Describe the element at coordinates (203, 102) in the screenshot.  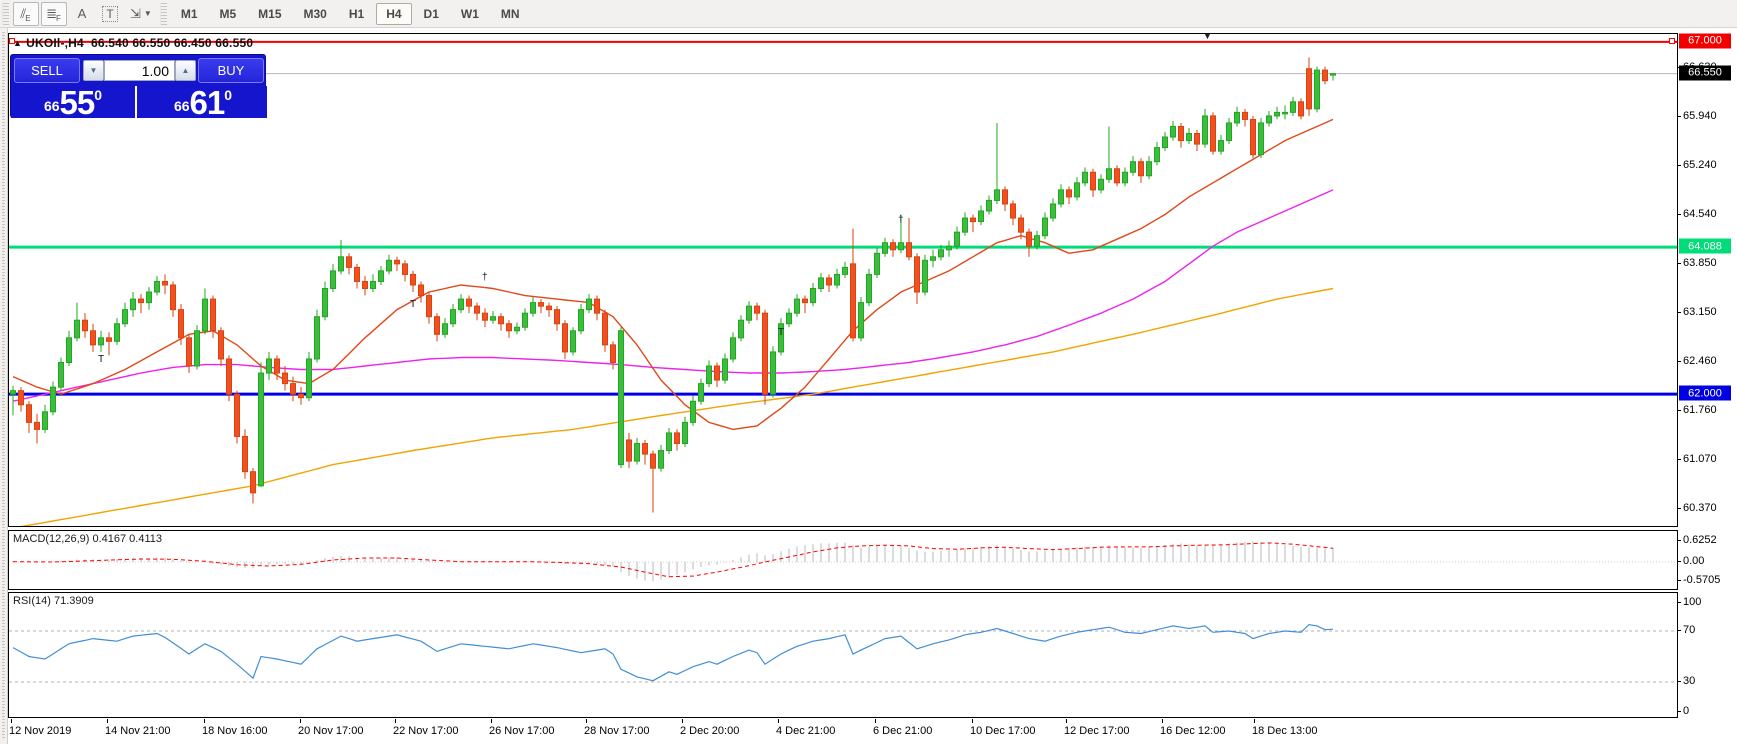
I see `buy-price-display: 66 61 0` at that location.